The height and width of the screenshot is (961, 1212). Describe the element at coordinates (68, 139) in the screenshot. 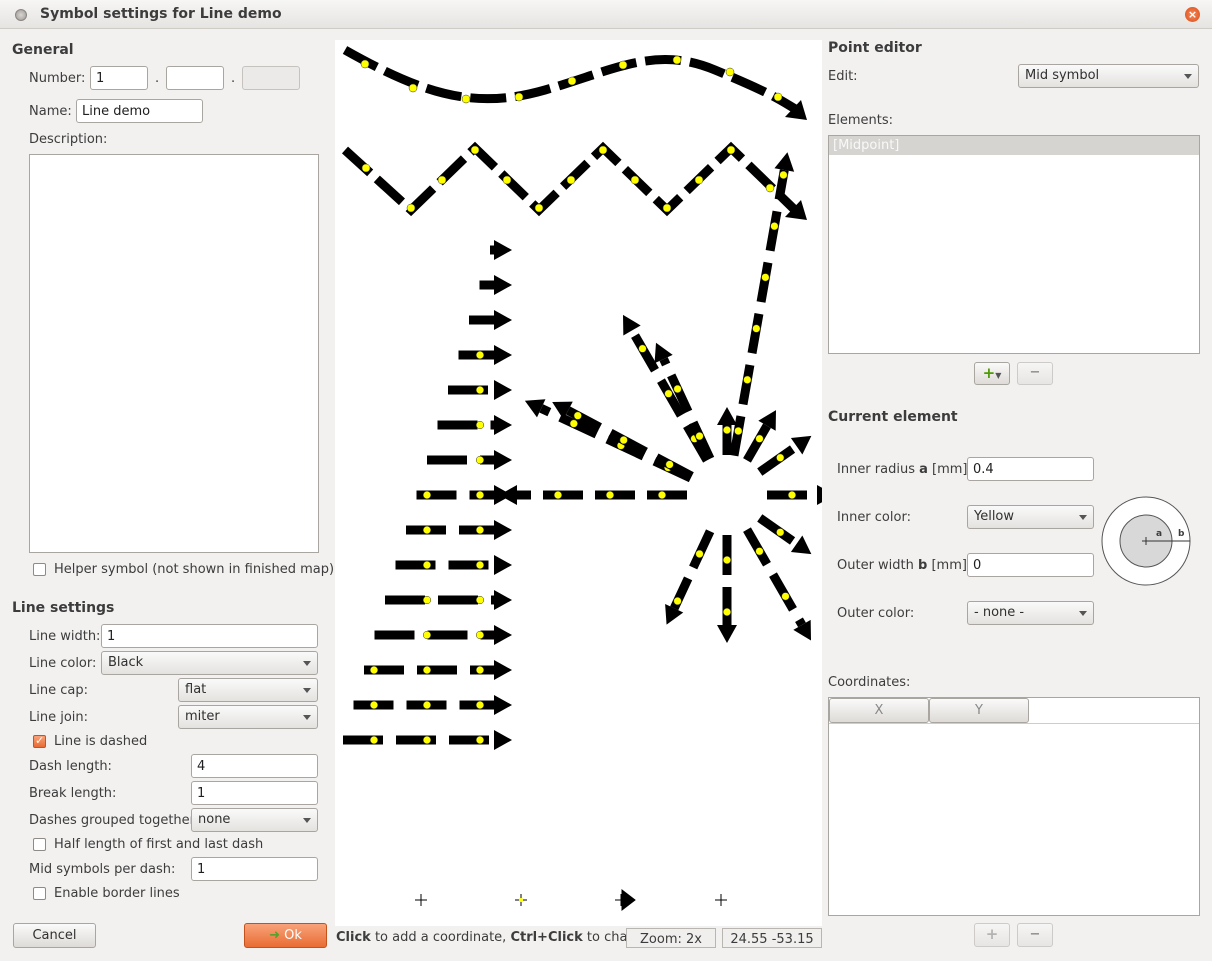

I see `description-label: Description:` at that location.